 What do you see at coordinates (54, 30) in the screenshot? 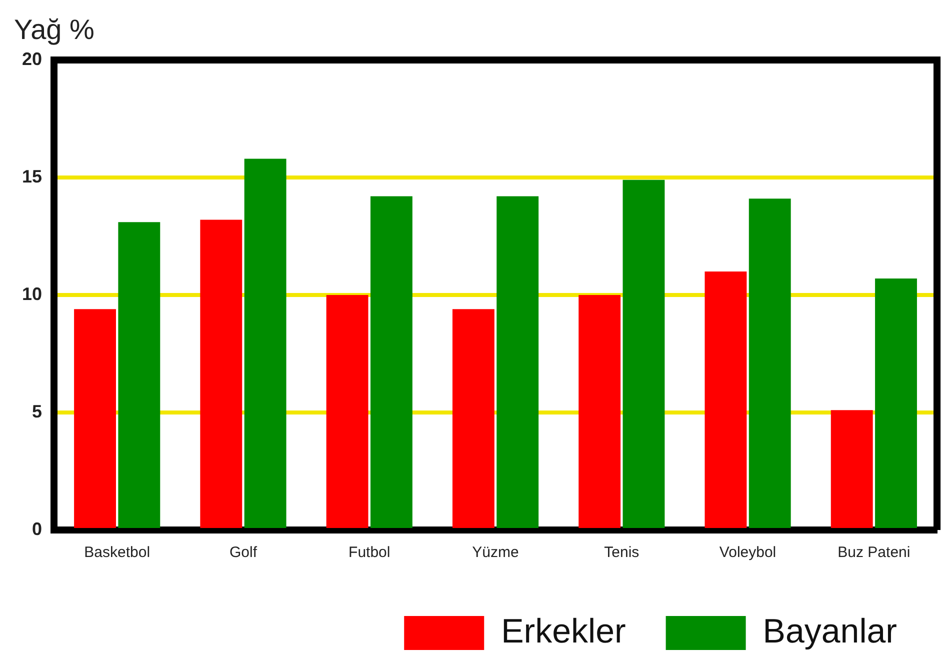
I see `y-axis-title: Yağ %` at bounding box center [54, 30].